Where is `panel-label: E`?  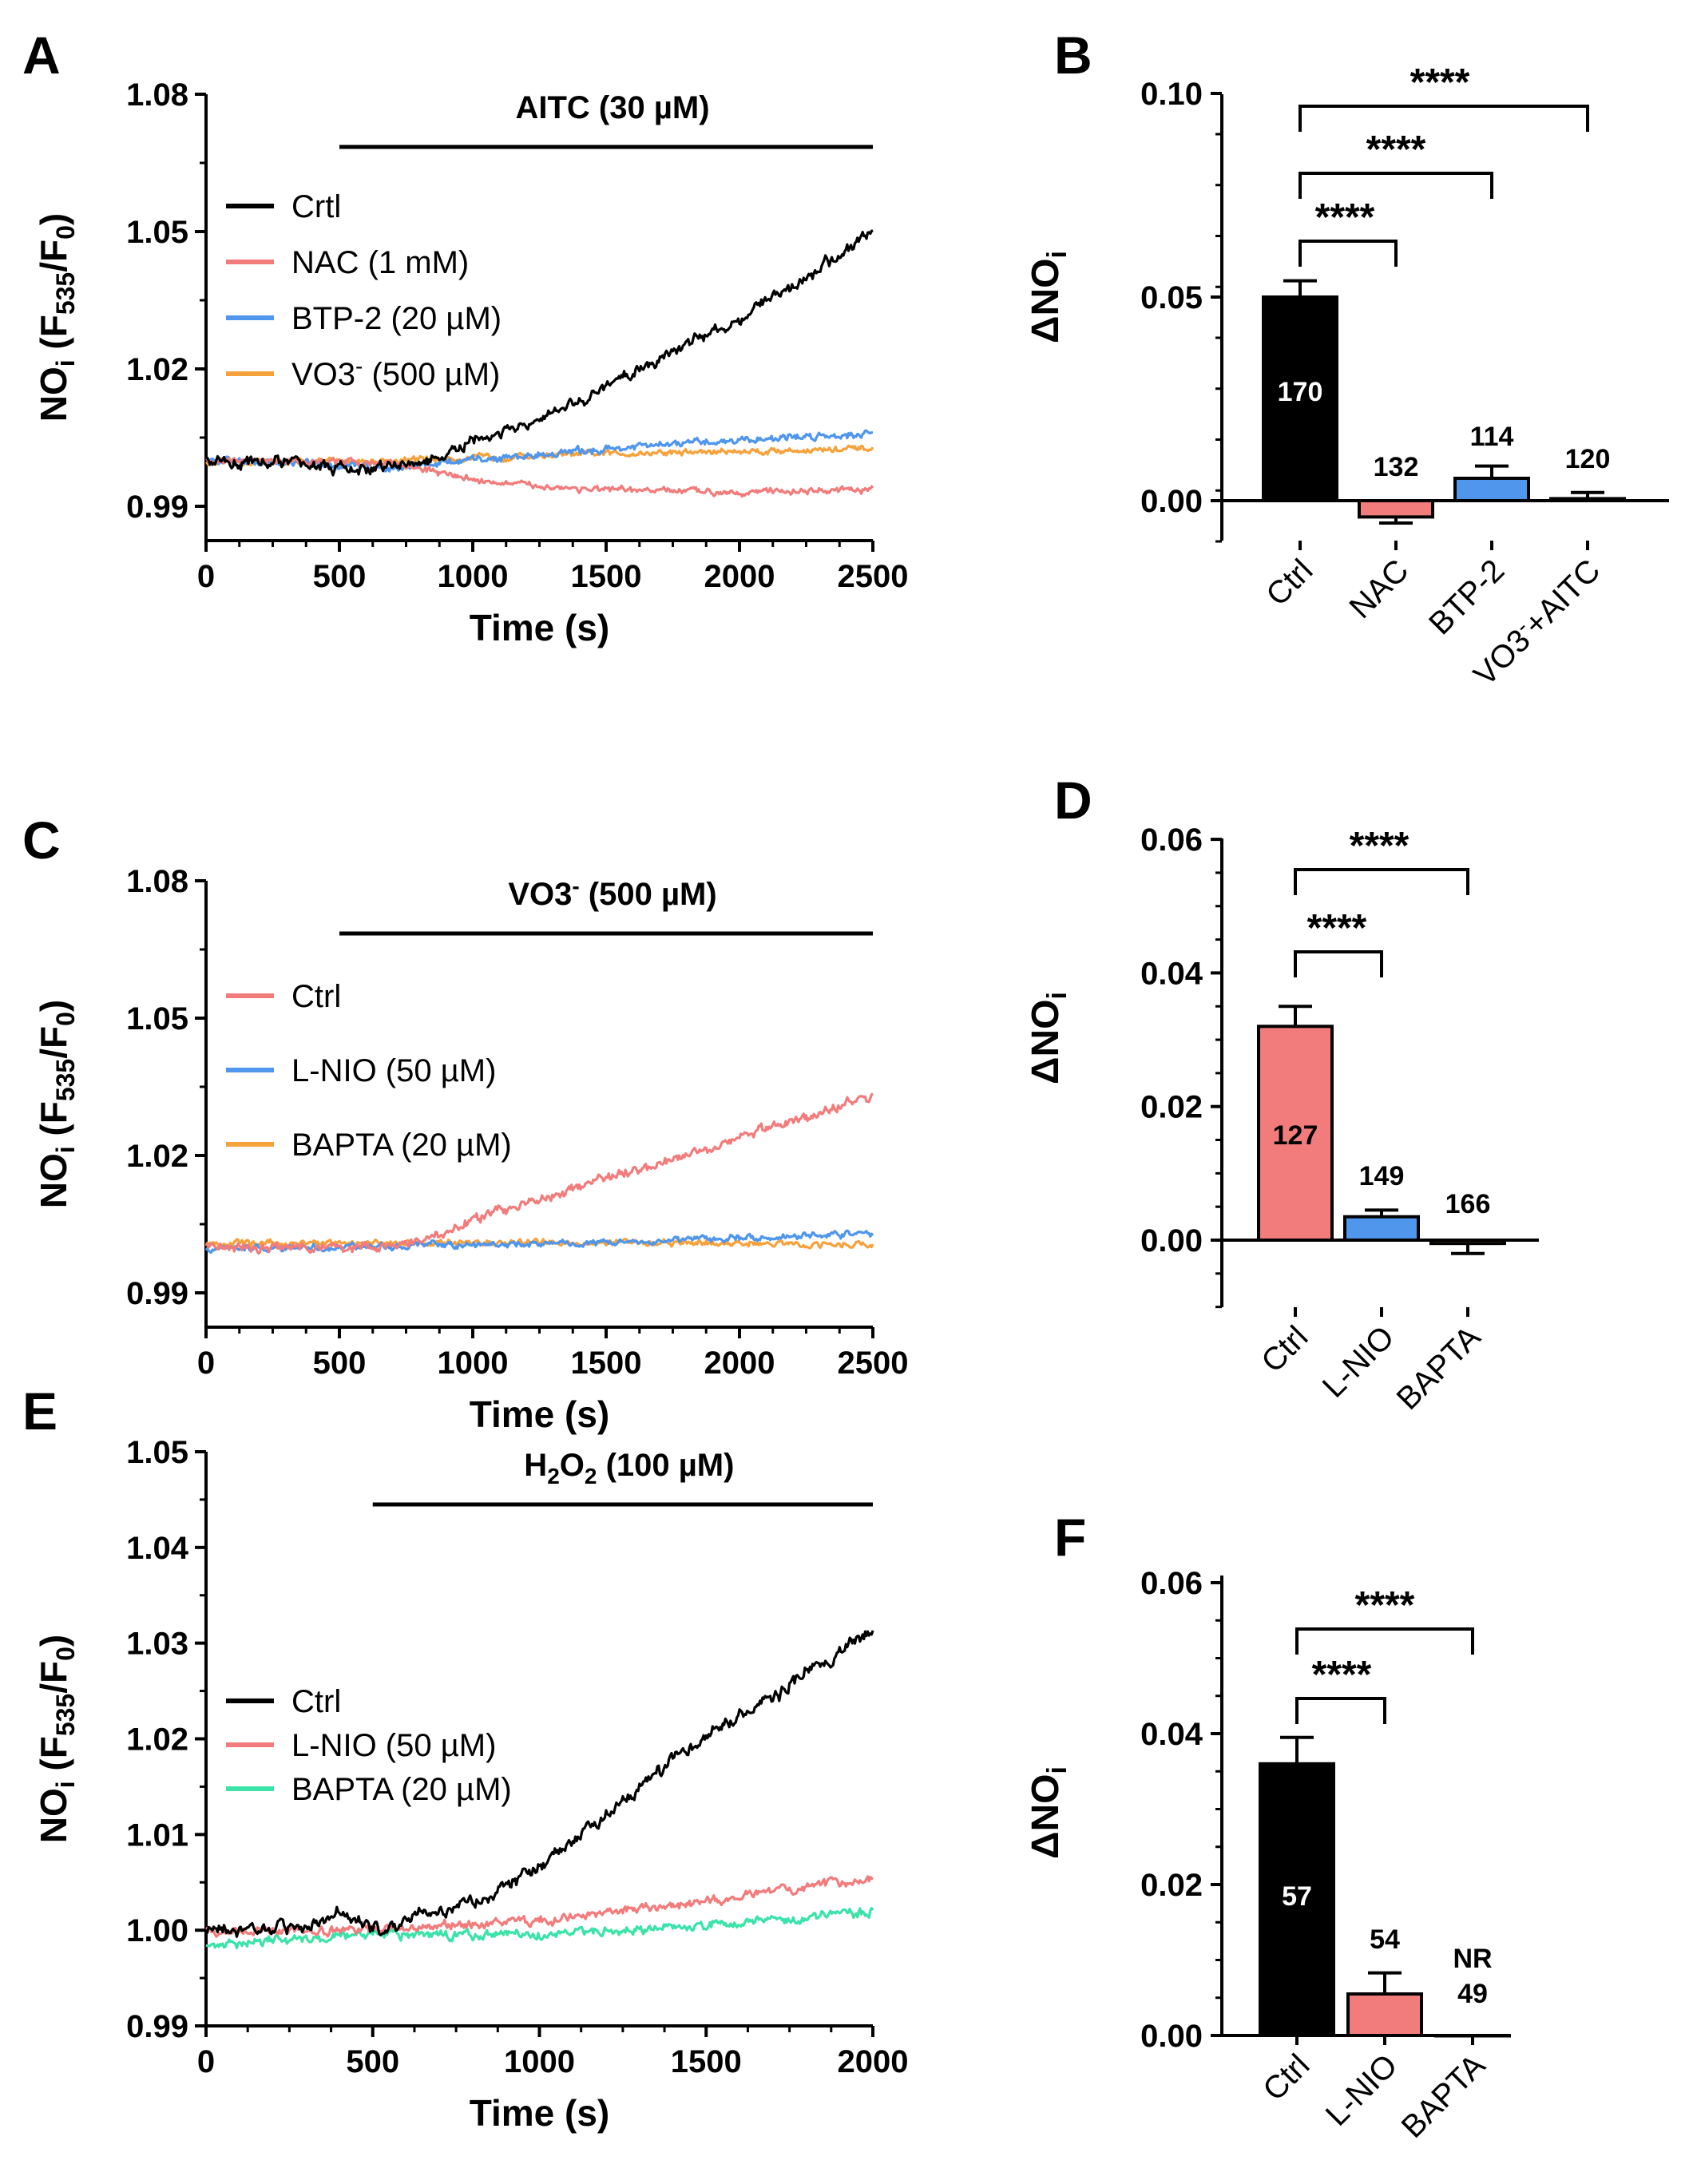
panel-label: E is located at coordinates (39, 1411).